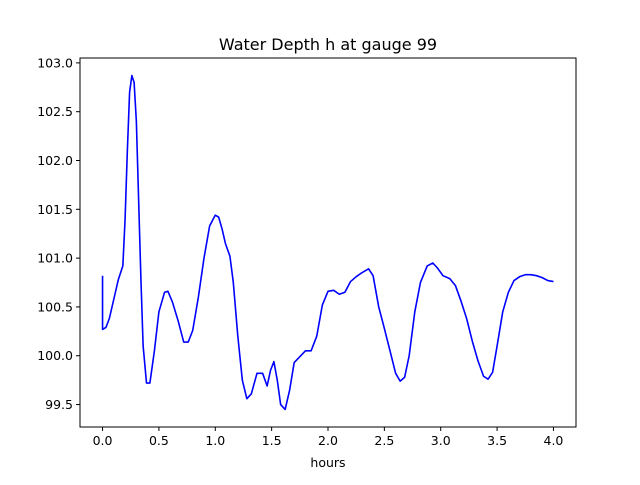  What do you see at coordinates (55, 258) in the screenshot?
I see `y-tick-label: 101.0` at bounding box center [55, 258].